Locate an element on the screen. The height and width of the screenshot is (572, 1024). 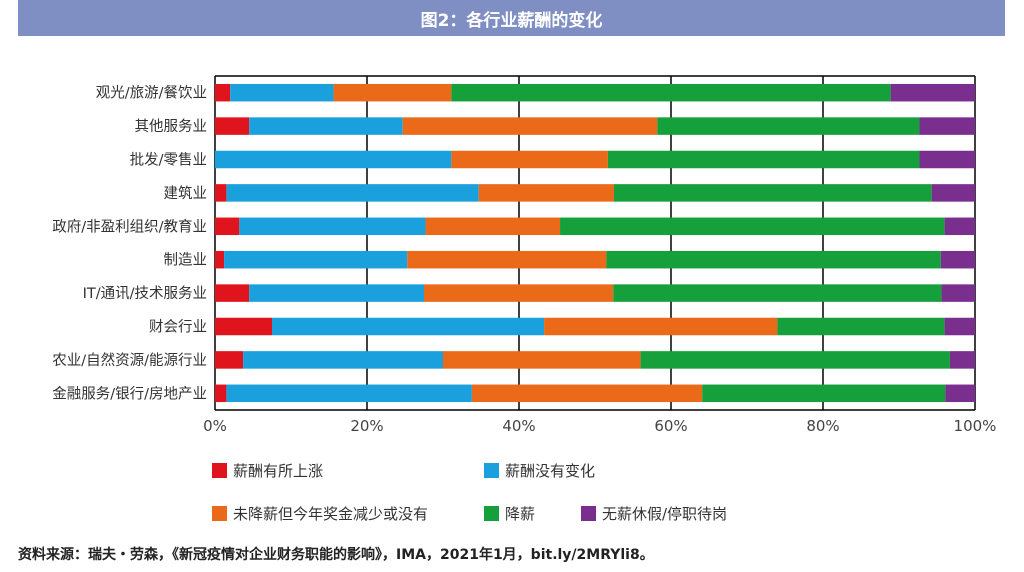
legend-item: 薪酬有所上涨 is located at coordinates (267, 470).